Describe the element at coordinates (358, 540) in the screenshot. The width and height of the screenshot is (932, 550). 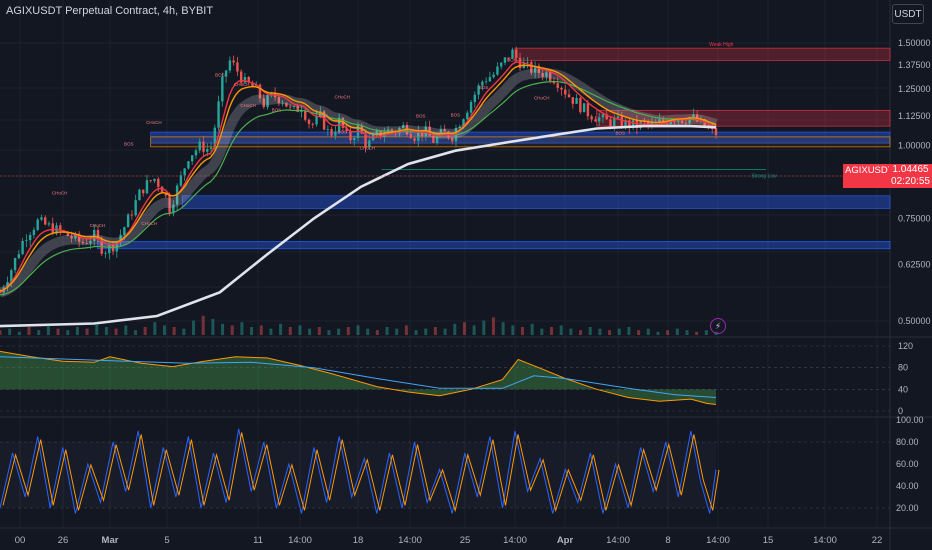
I see `time-tick-label: 18` at that location.